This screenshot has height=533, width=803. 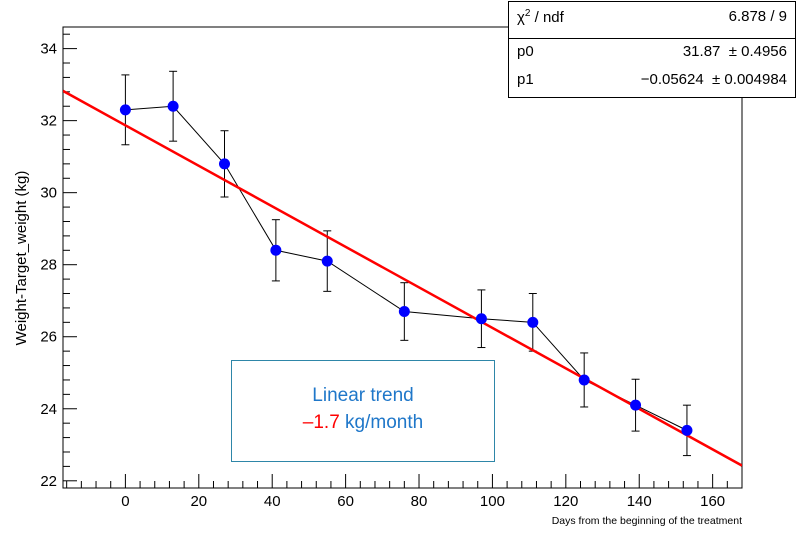 What do you see at coordinates (321, 422) in the screenshot?
I see `trend-value: –1.7` at bounding box center [321, 422].